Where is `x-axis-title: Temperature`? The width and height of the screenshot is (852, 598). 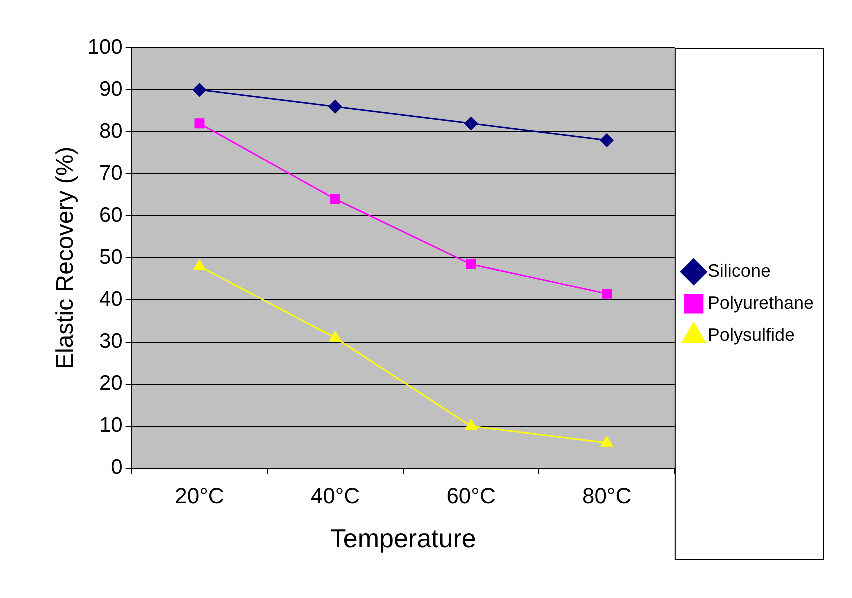 x-axis-title: Temperature is located at coordinates (403, 539).